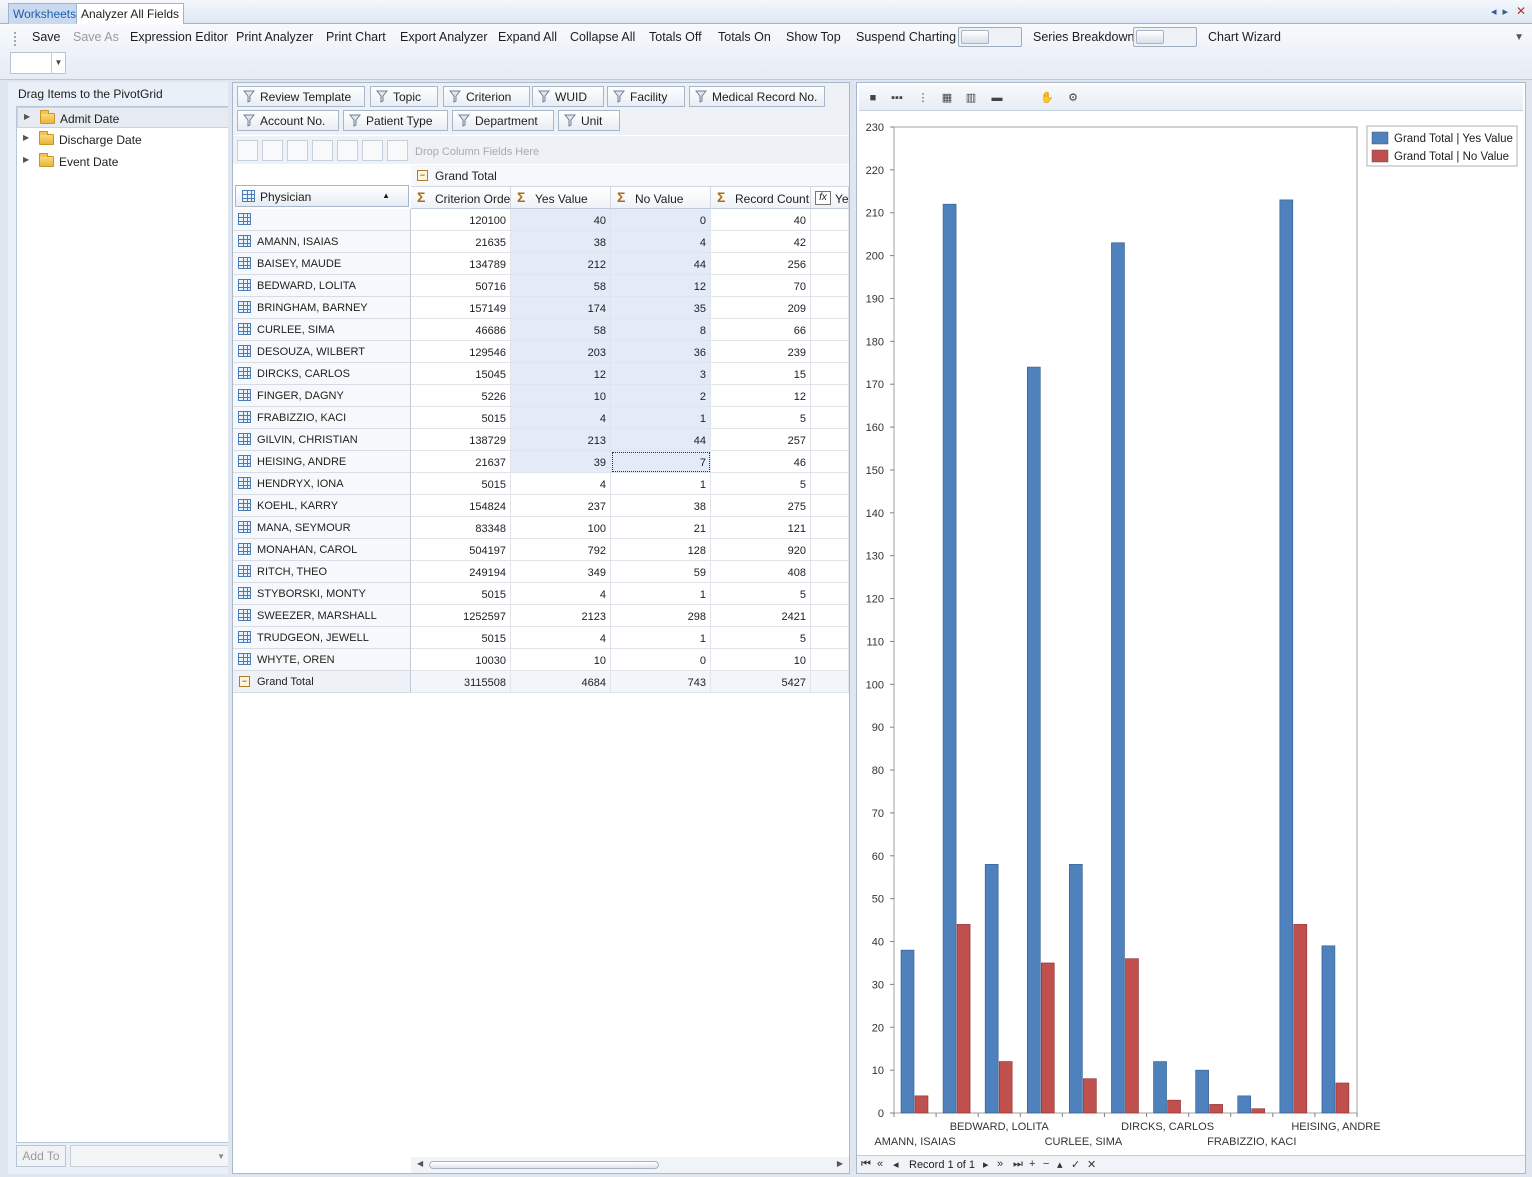 This screenshot has width=1532, height=1177. I want to click on filter-field-account-no: Account No., so click(288, 120).